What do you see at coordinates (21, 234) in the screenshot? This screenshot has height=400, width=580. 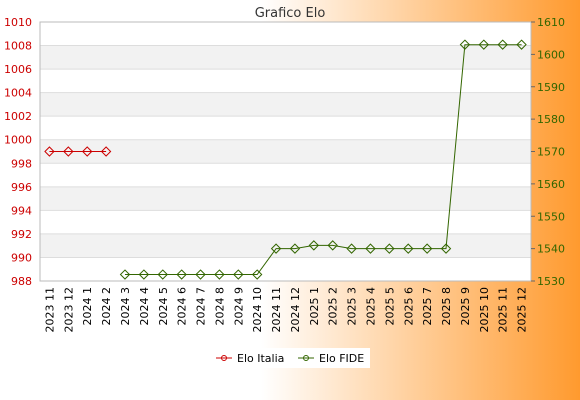 I see `y-left-tick-label: 992` at bounding box center [21, 234].